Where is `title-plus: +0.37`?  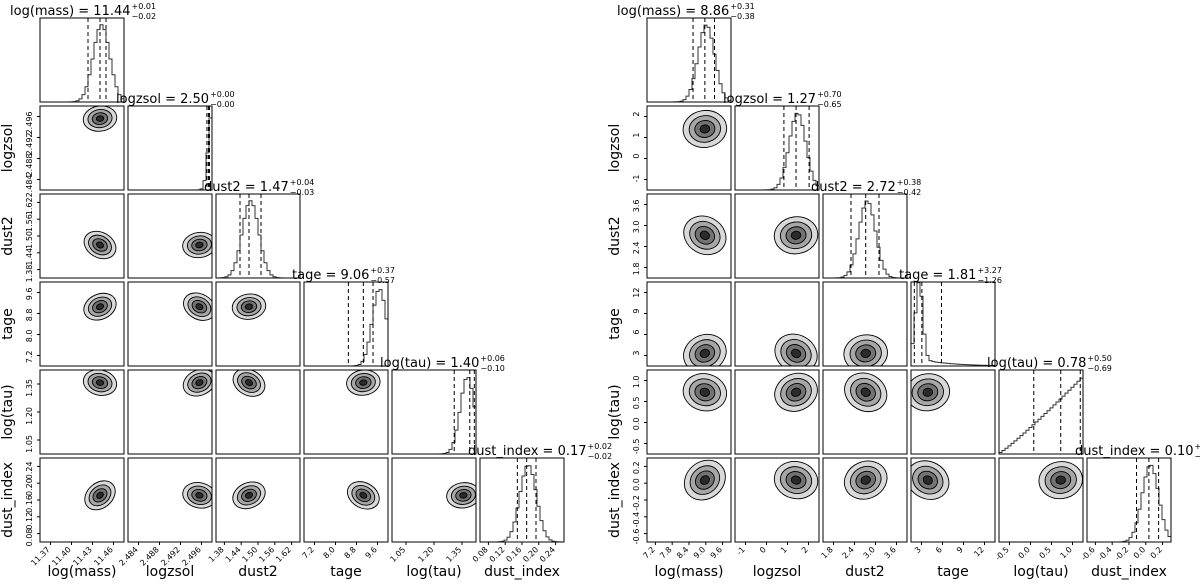
title-plus: +0.37 is located at coordinates (382, 270).